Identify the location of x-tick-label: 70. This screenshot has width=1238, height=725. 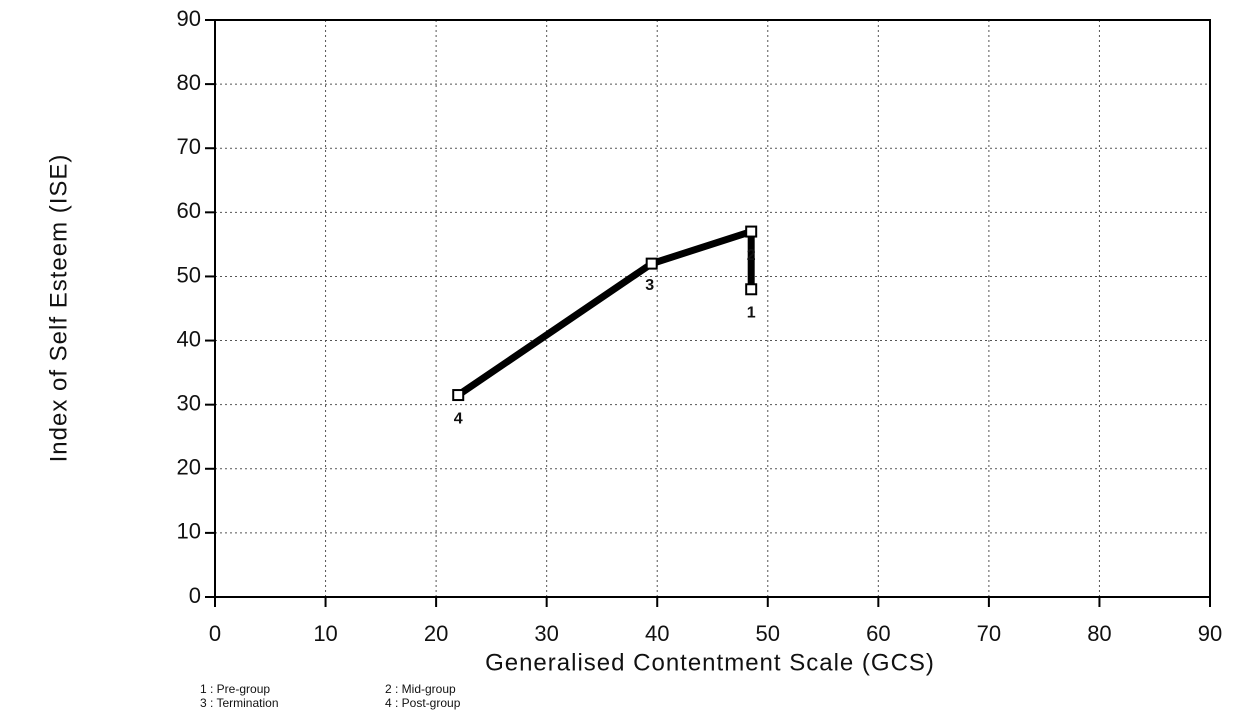
(989, 633).